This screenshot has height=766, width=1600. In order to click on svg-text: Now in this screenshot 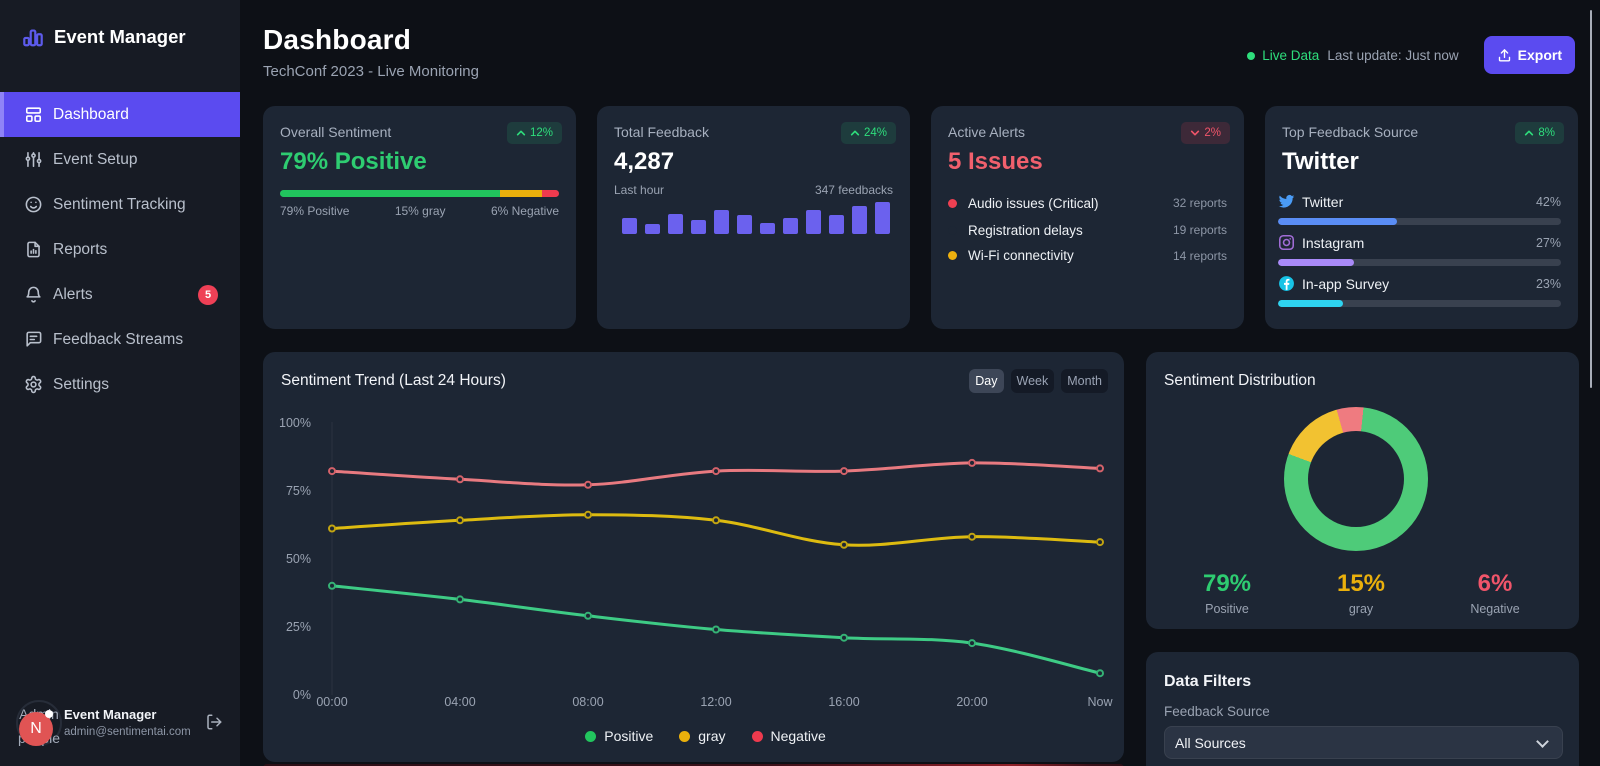, I will do `click(1100, 701)`.